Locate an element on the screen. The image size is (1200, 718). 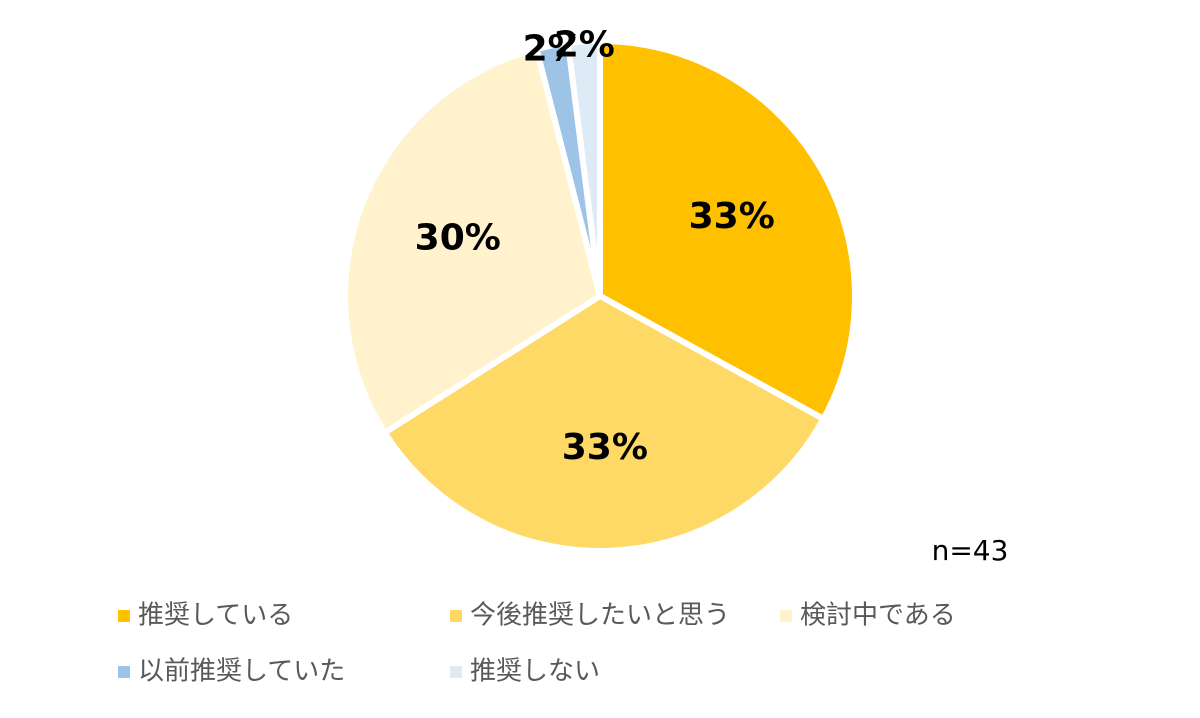
annotation: n=43 is located at coordinates (970, 550).